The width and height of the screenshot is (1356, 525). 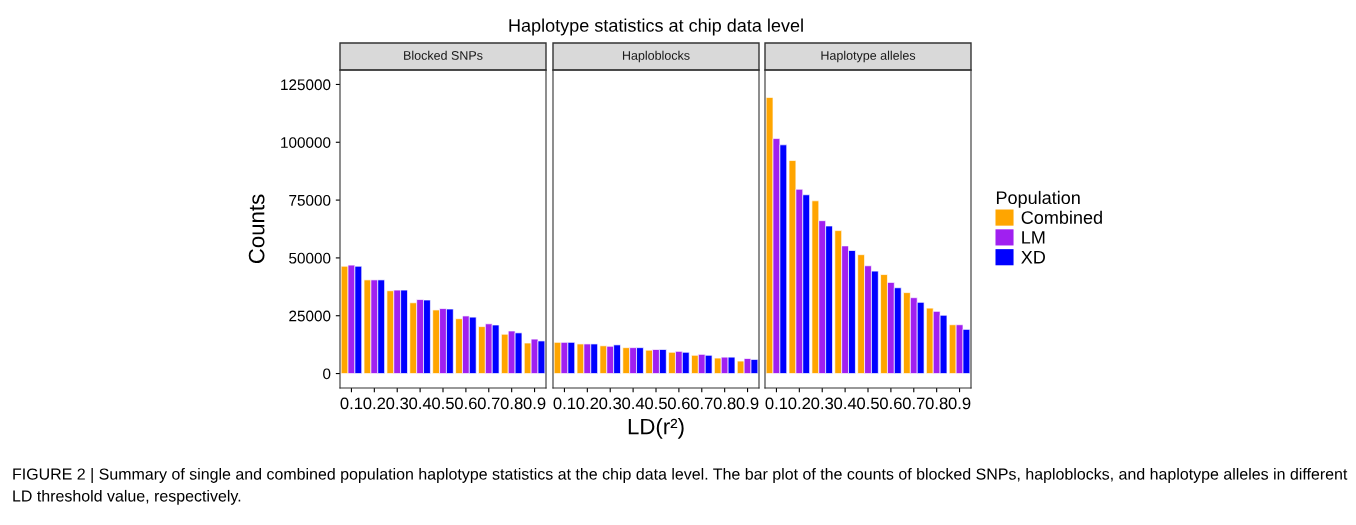 I want to click on chart-subtitle: Haplotype alleles, so click(x=868, y=56).